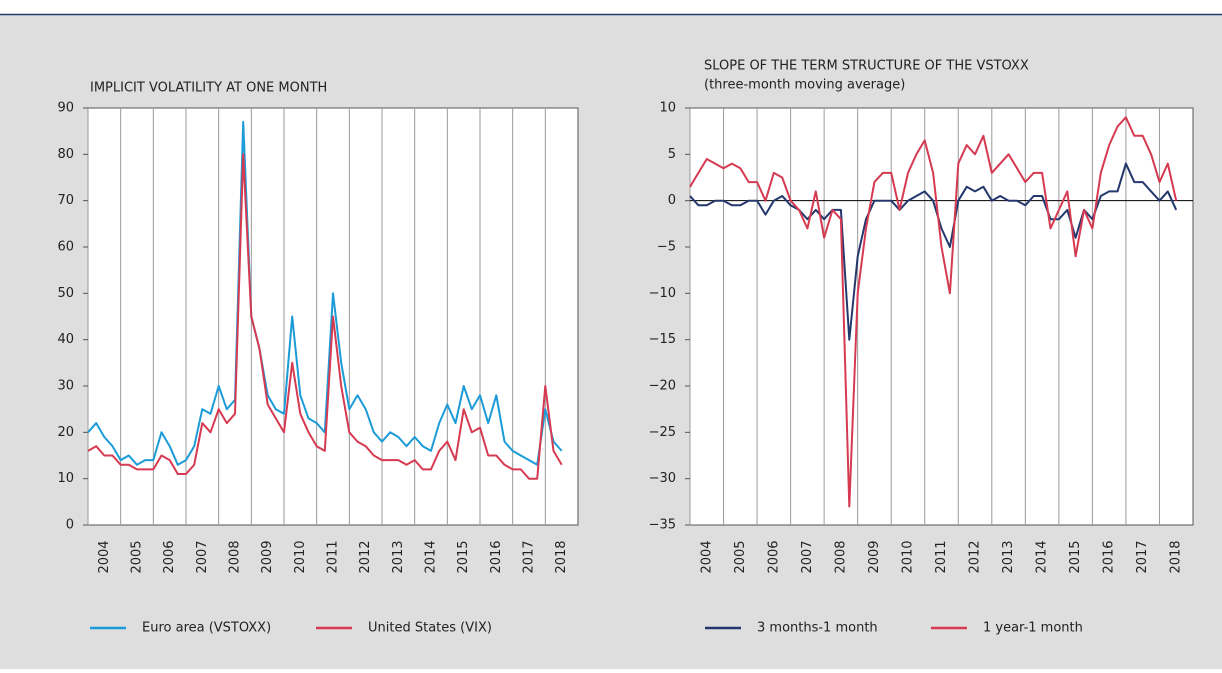  What do you see at coordinates (804, 85) in the screenshot?
I see `chart-subtitle: (three-month moving average)` at bounding box center [804, 85].